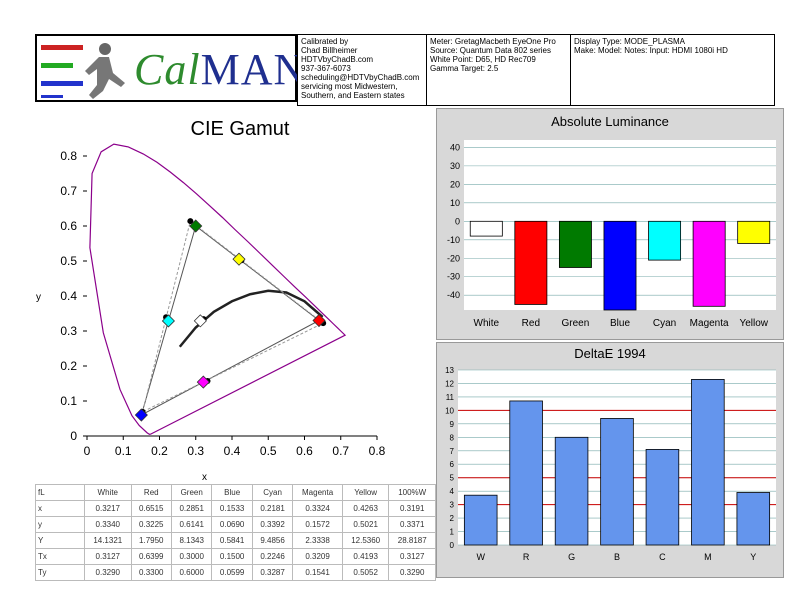  I want to click on table-cell: 0.0599, so click(232, 572).